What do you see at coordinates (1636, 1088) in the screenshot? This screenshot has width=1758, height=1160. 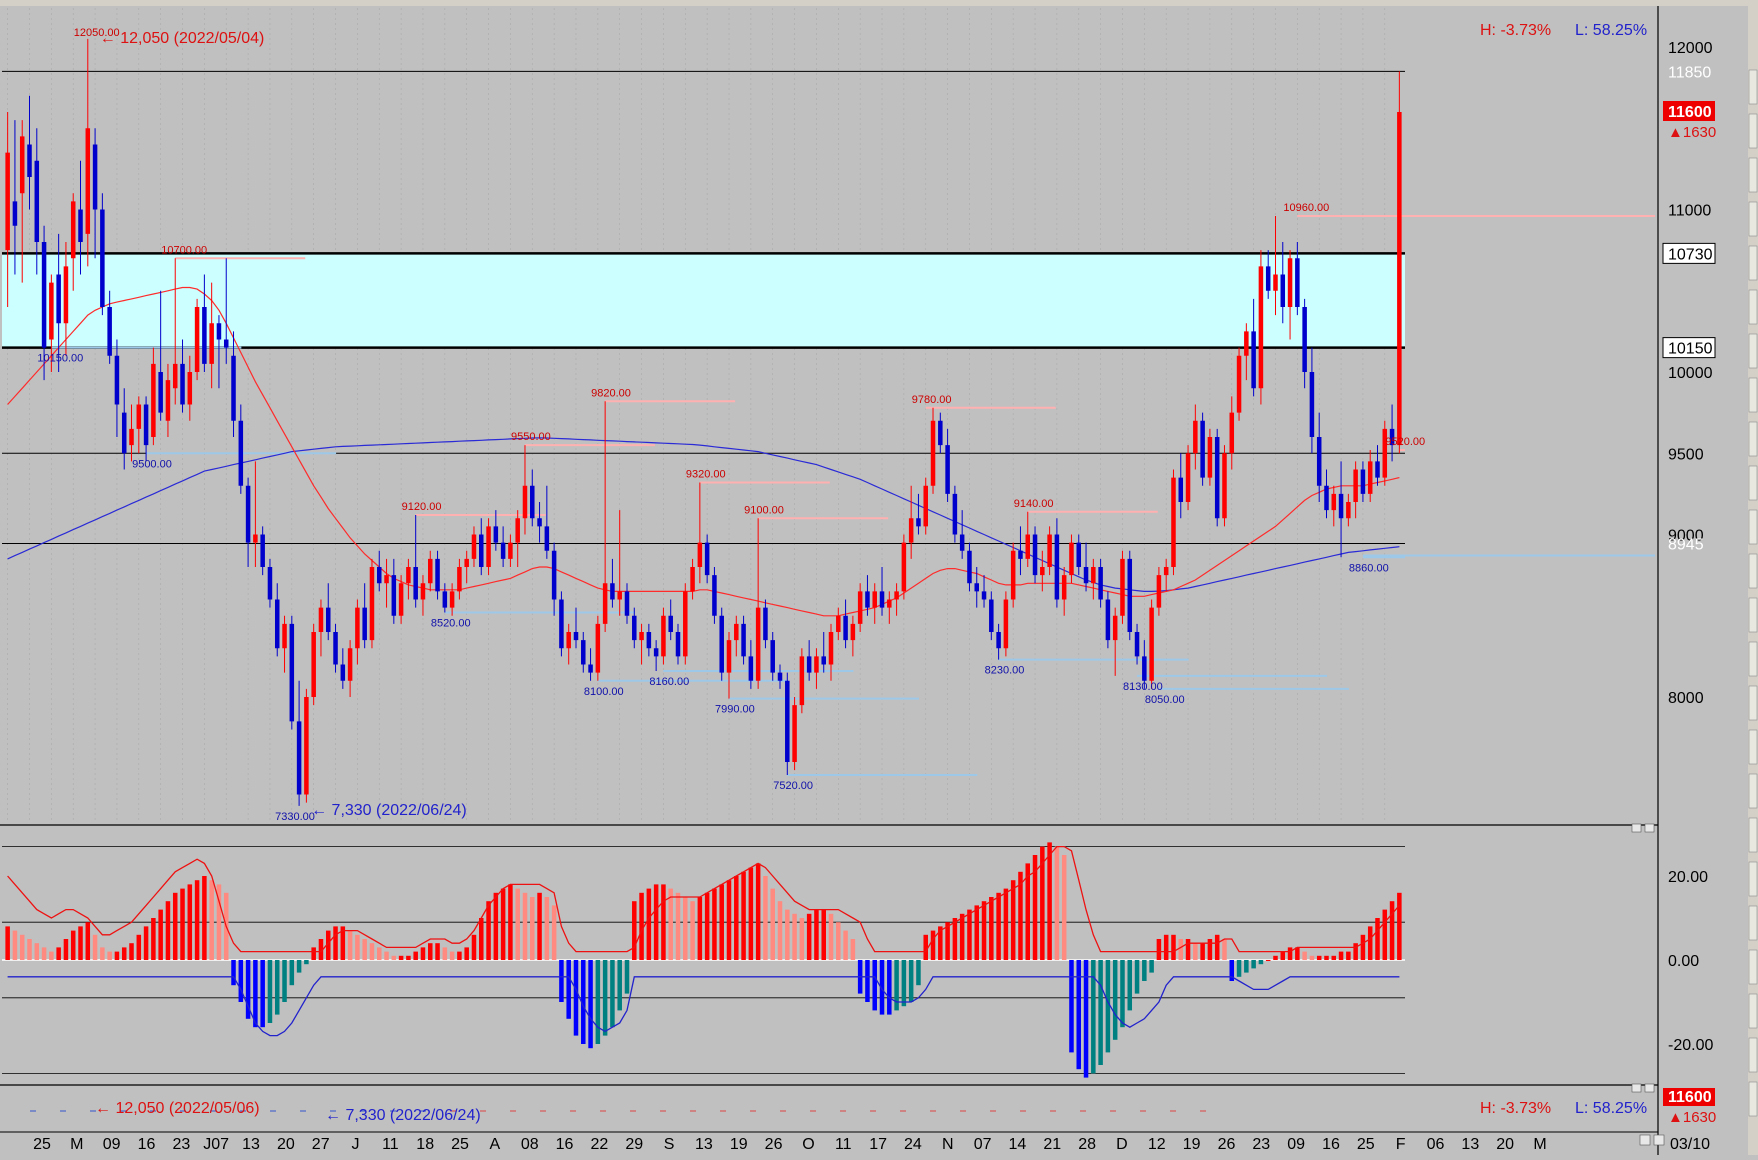 I see `panel-minimize-button` at bounding box center [1636, 1088].